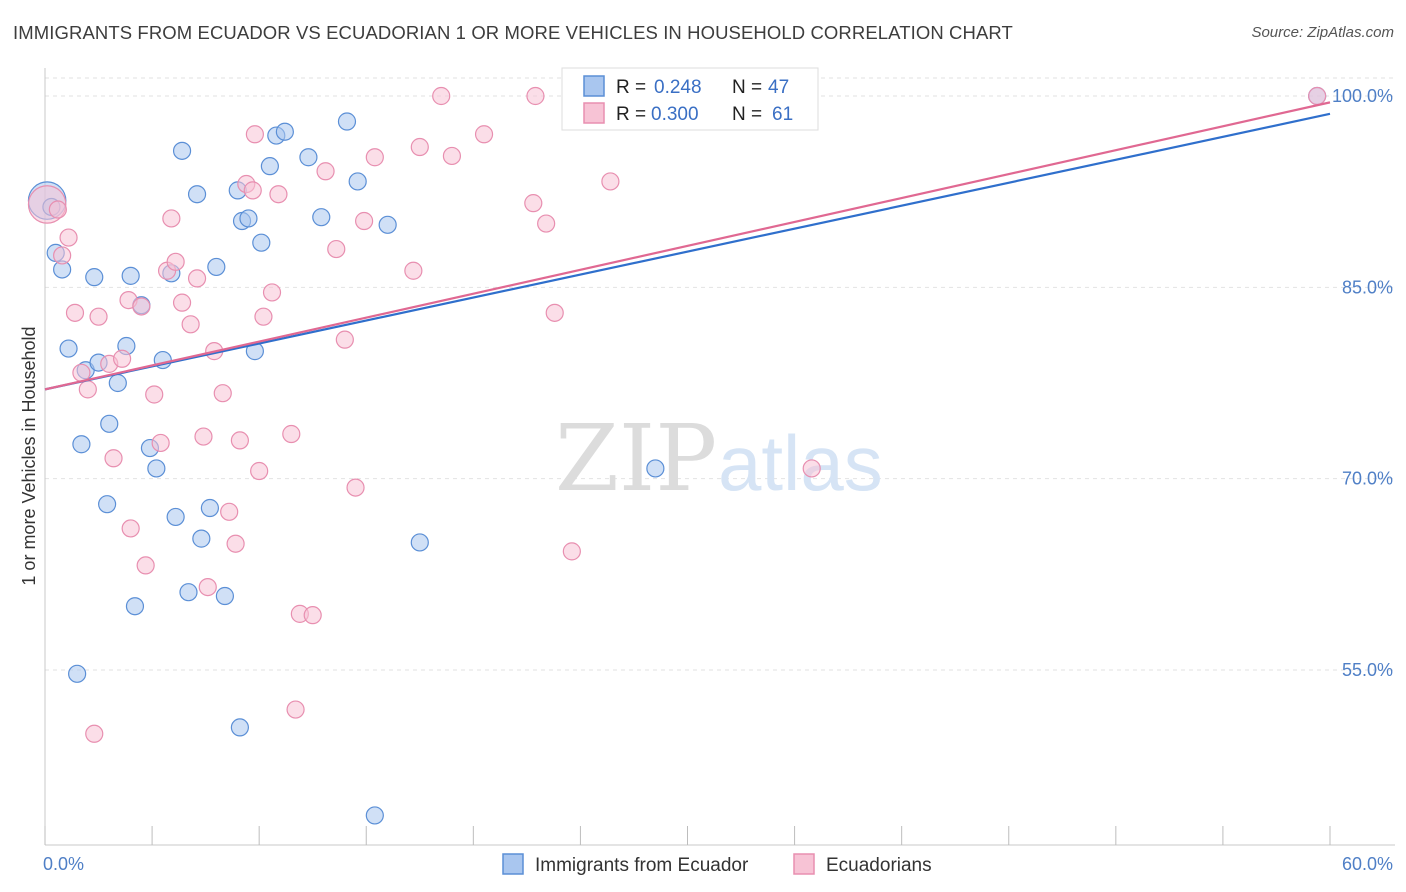  Describe the element at coordinates (642, 865) in the screenshot. I see `bottom-legend-label-ecuador: Immigrants from Ecuador` at that location.